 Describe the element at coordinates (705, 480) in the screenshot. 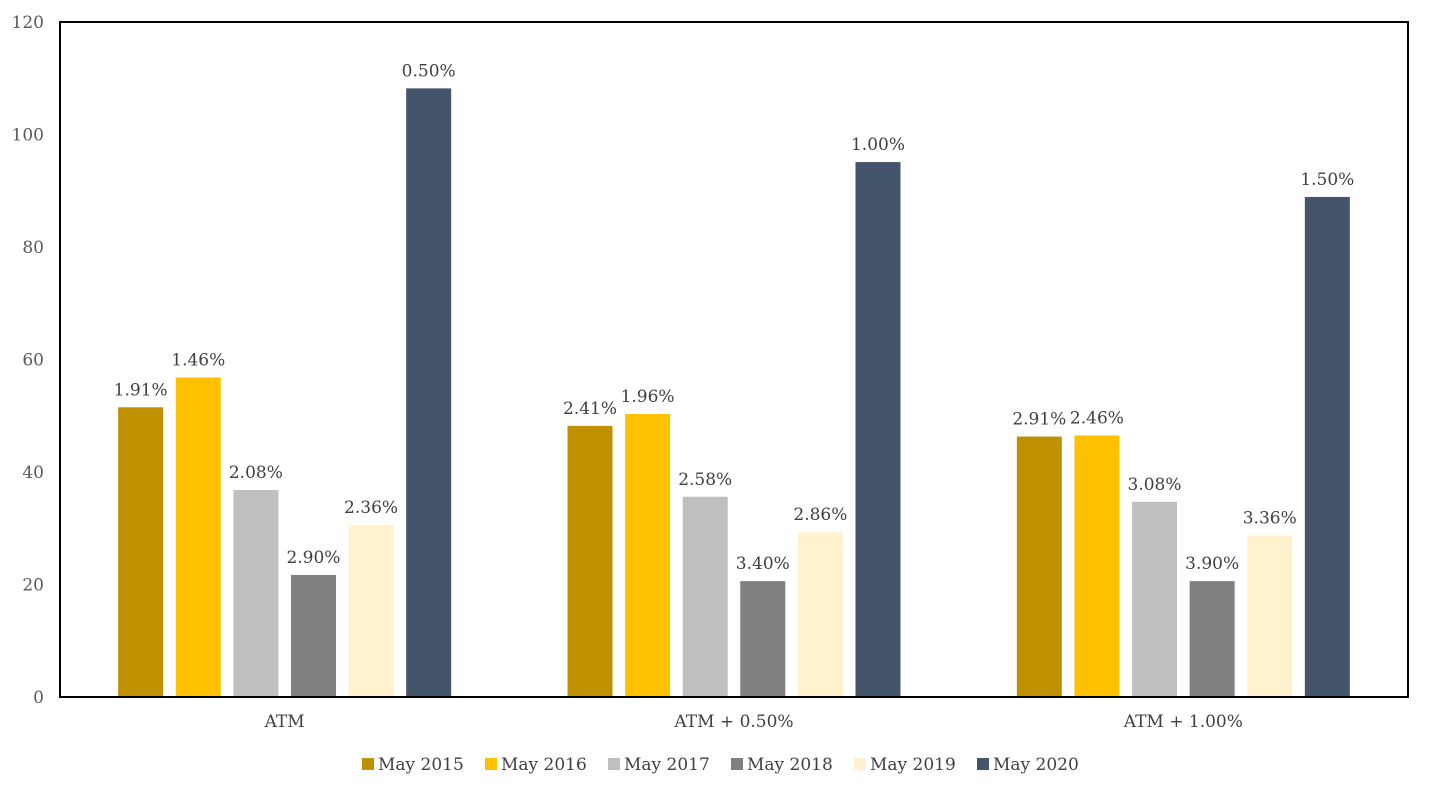

I see `data-label: 2.58%` at that location.